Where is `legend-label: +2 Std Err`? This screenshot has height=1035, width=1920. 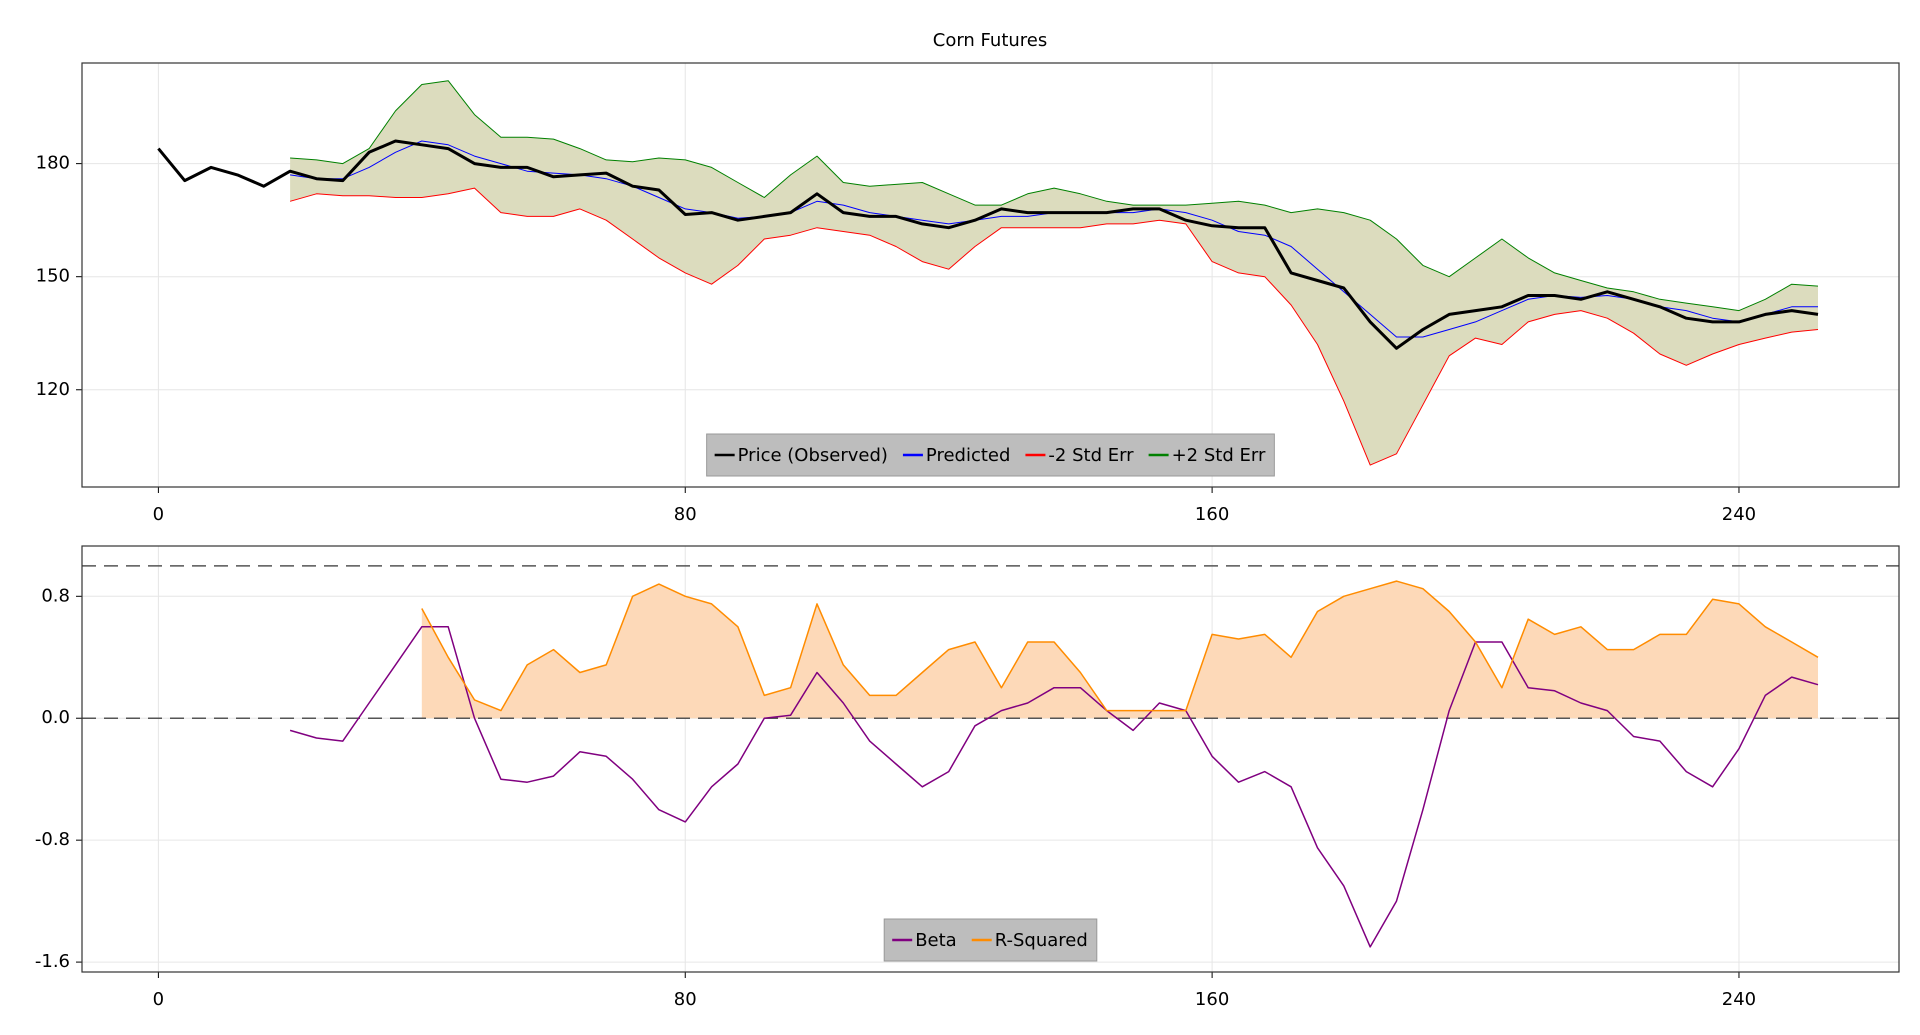 legend-label: +2 Std Err is located at coordinates (1219, 455).